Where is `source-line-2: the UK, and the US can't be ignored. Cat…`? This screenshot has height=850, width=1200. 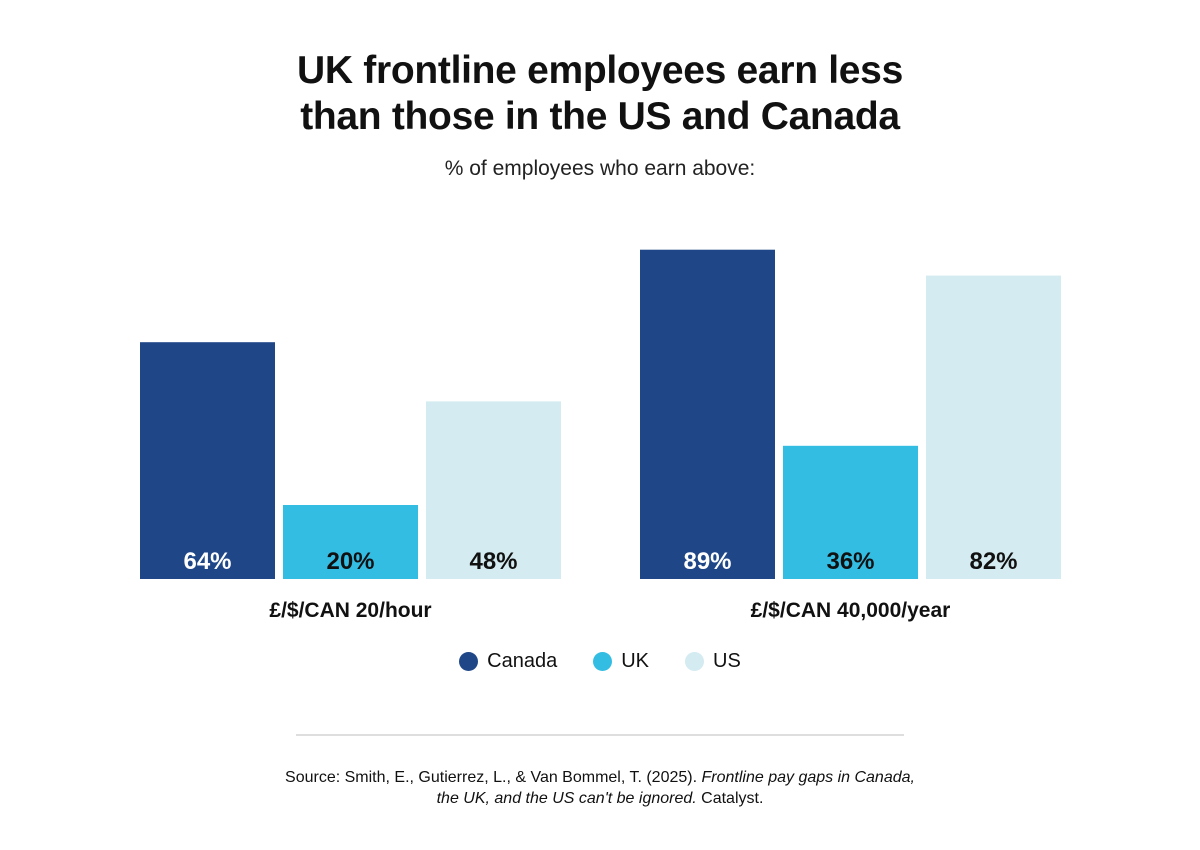 source-line-2: the UK, and the US can't be ignored. Cat… is located at coordinates (600, 798).